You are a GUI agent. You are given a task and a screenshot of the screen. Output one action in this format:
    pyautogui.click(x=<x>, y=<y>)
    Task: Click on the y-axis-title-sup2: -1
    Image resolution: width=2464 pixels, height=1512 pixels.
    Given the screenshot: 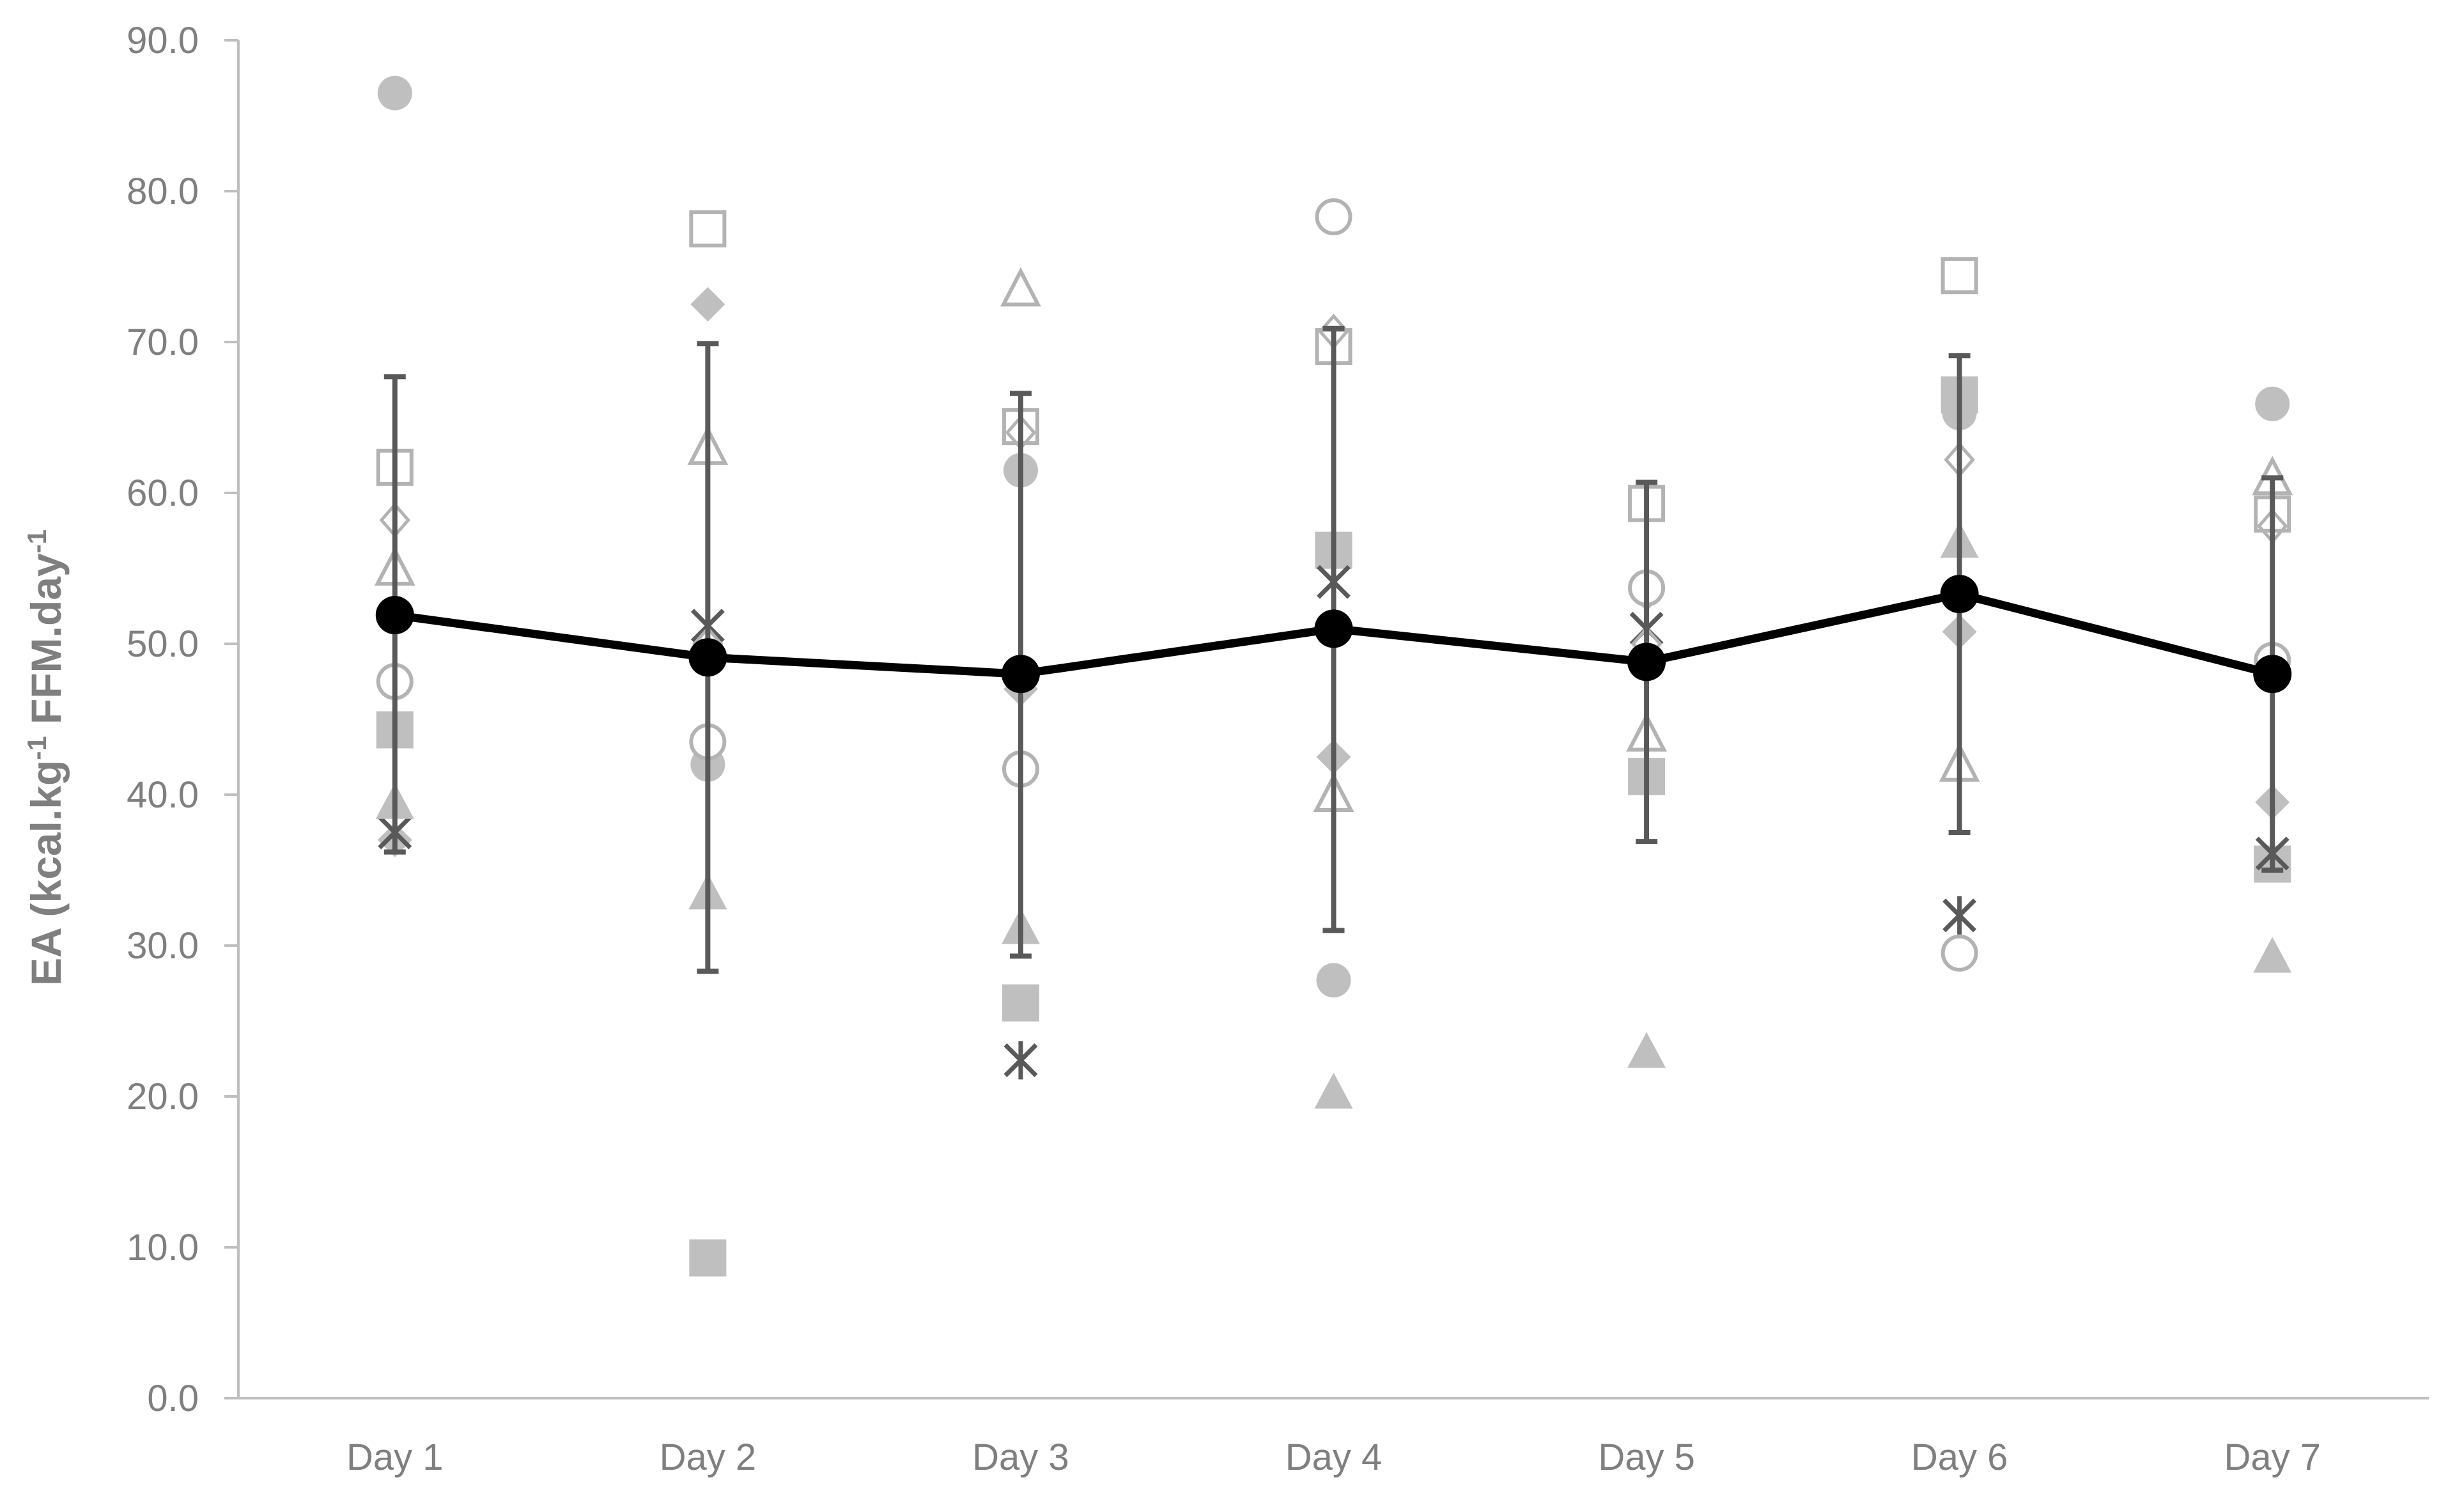 What is the action you would take?
    pyautogui.click(x=37, y=541)
    